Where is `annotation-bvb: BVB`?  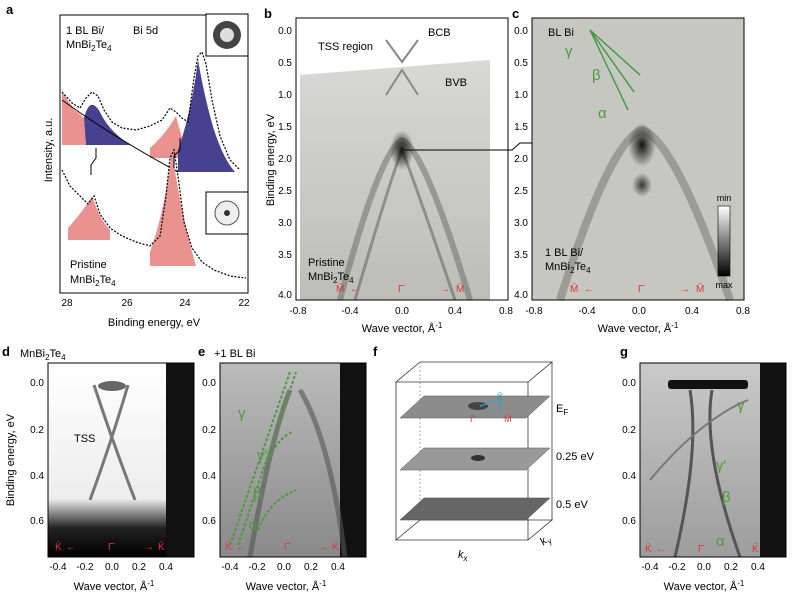 annotation-bvb: BVB is located at coordinates (456, 83).